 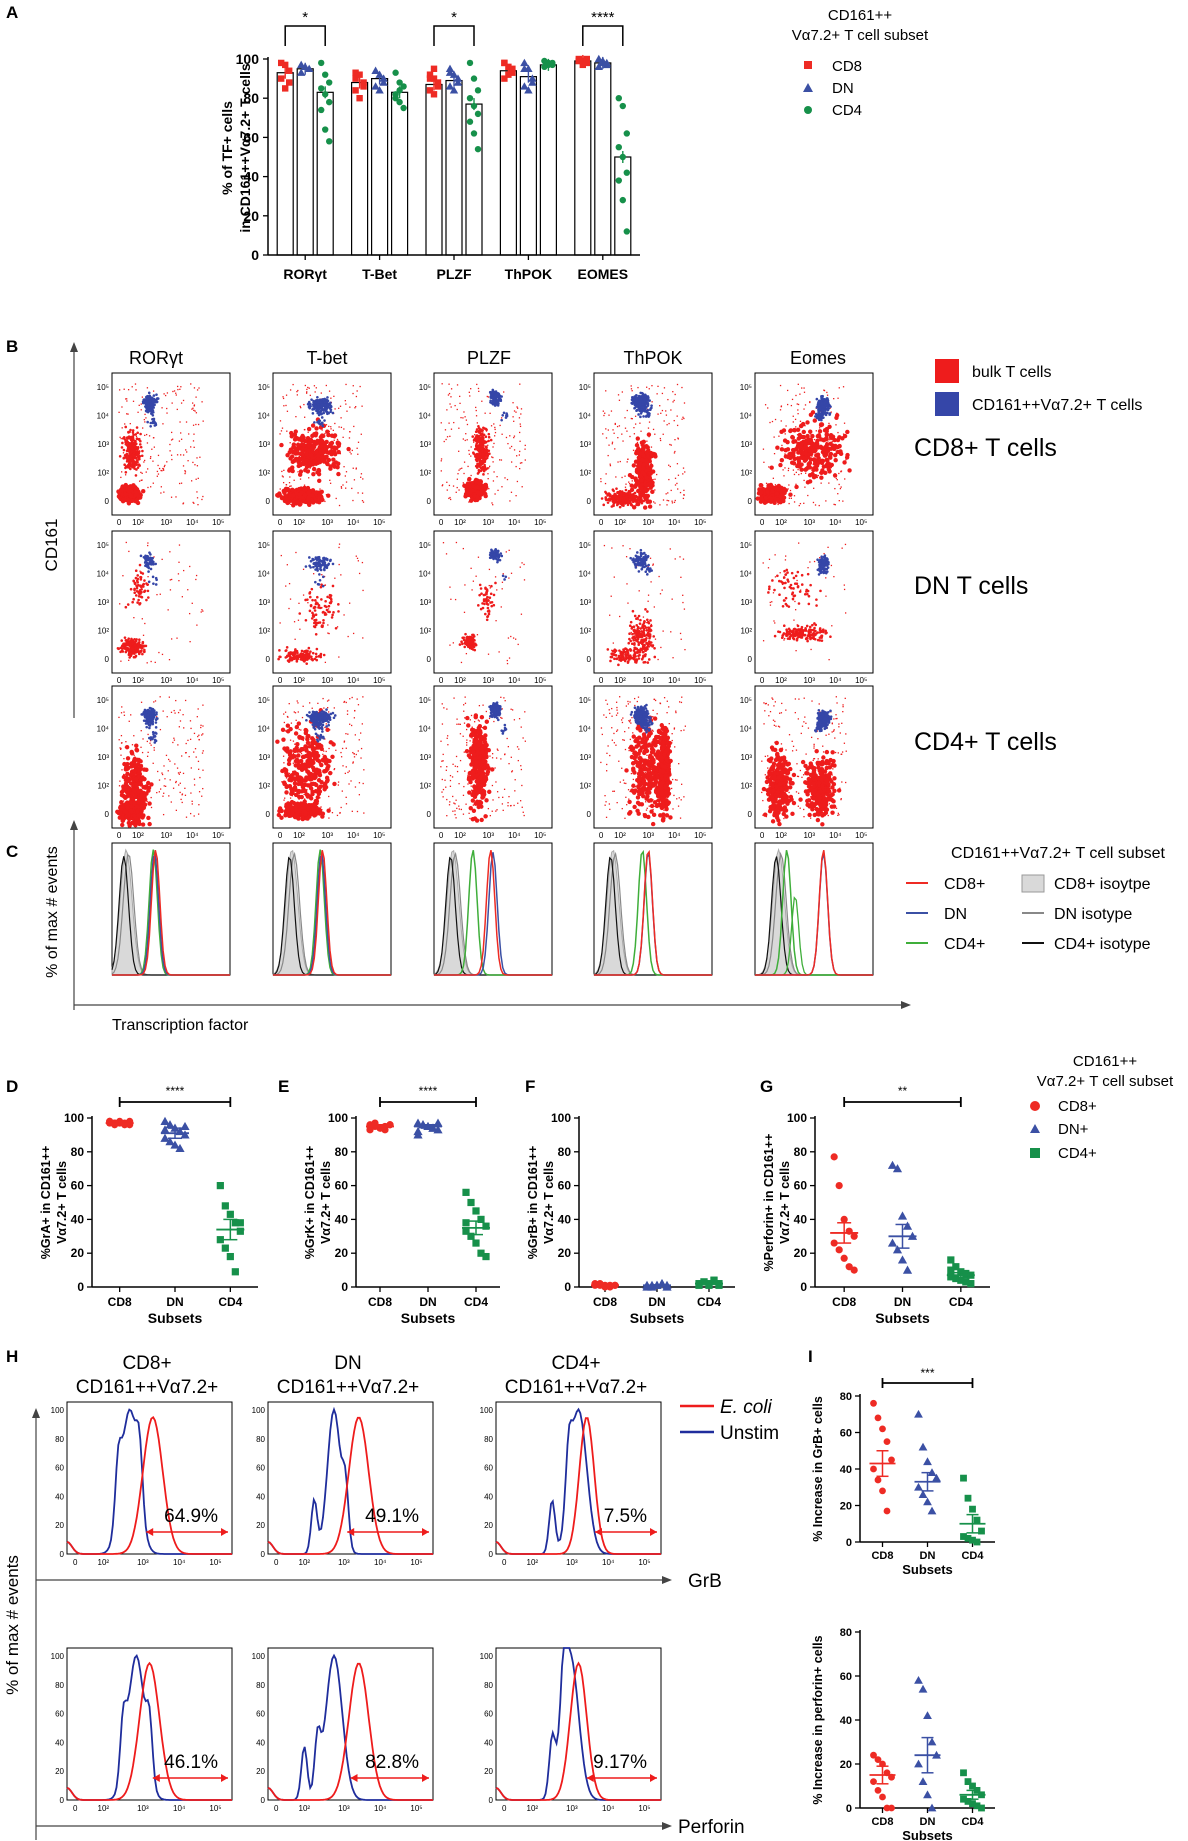 I want to click on a-bar-cd4, so click(x=400, y=173).